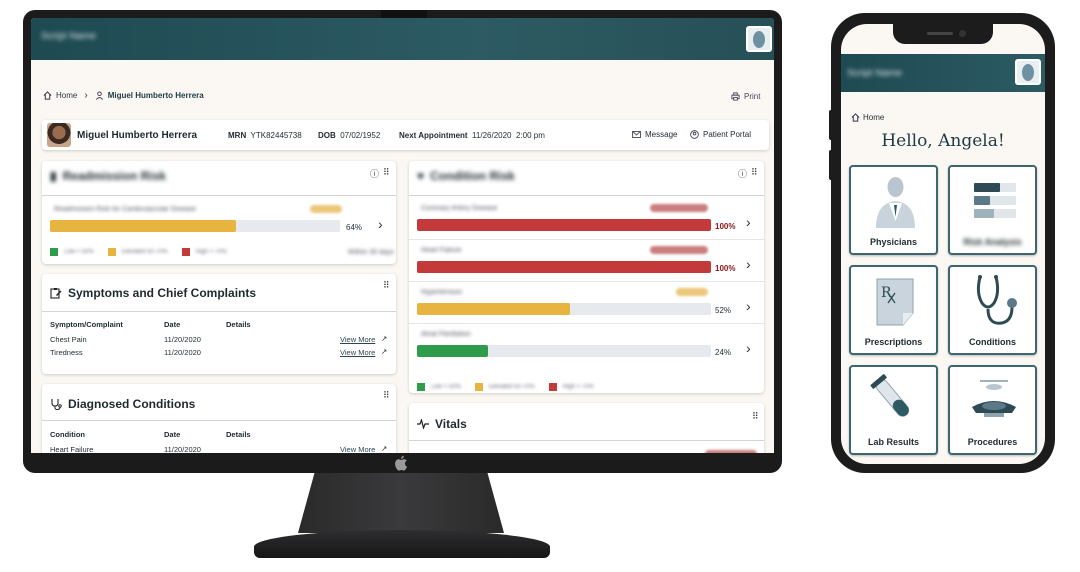 The image size is (1080, 572). I want to click on appointment-label: Next Appointment, so click(433, 135).